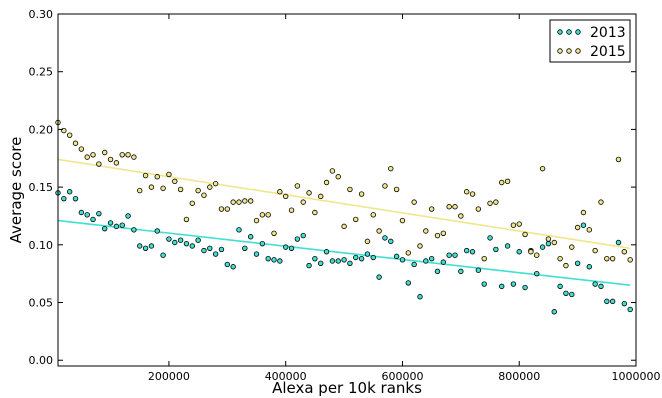  What do you see at coordinates (41, 129) in the screenshot?
I see `y-tick-label: 0.20` at bounding box center [41, 129].